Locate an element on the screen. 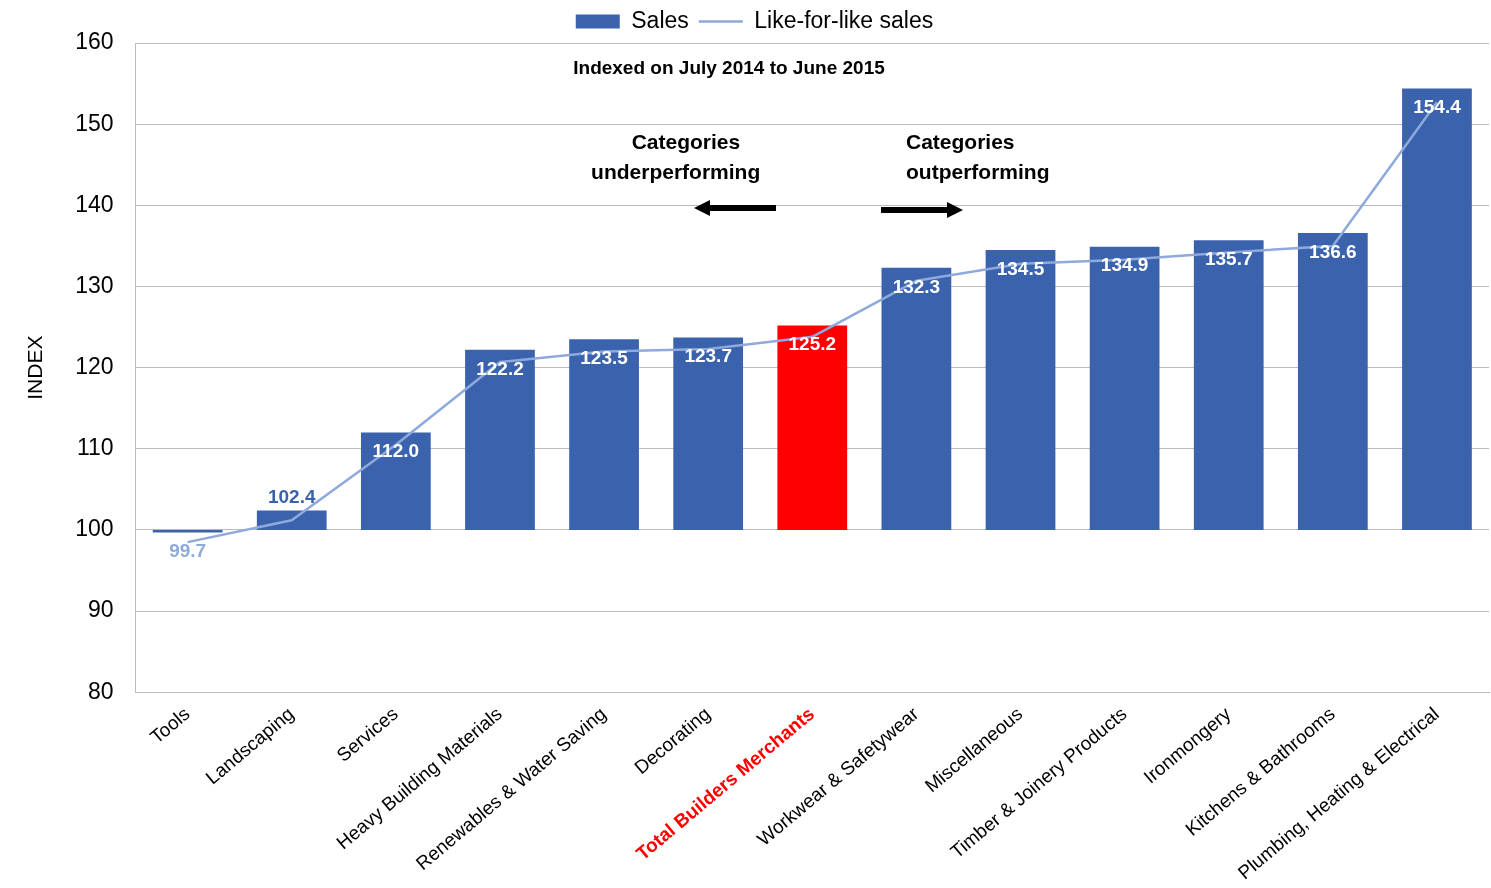 Image resolution: width=1491 pixels, height=888 pixels. y-tick-label: 130 is located at coordinates (94, 284).